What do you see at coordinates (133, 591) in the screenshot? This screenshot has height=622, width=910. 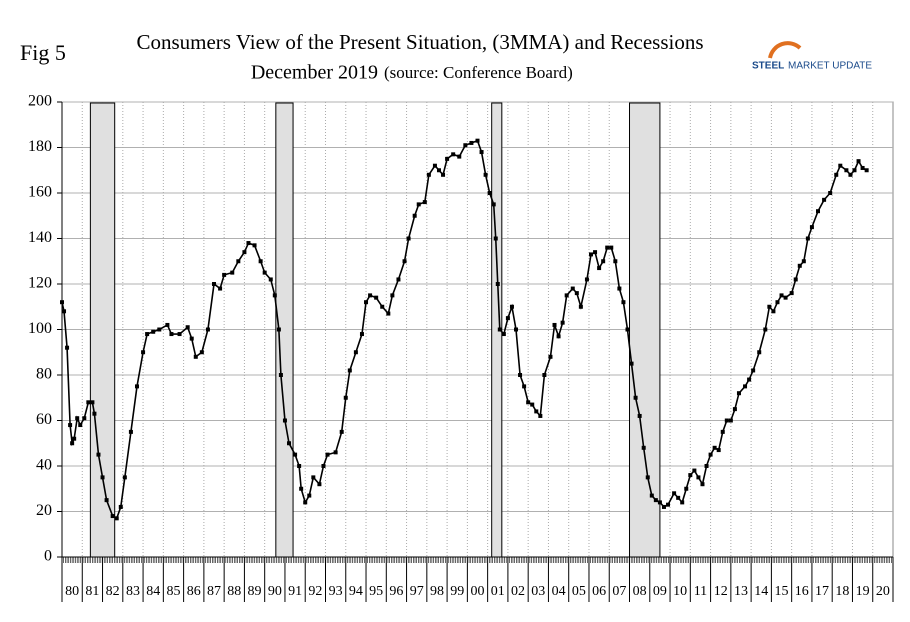 I see `x-tick-label: 83` at bounding box center [133, 591].